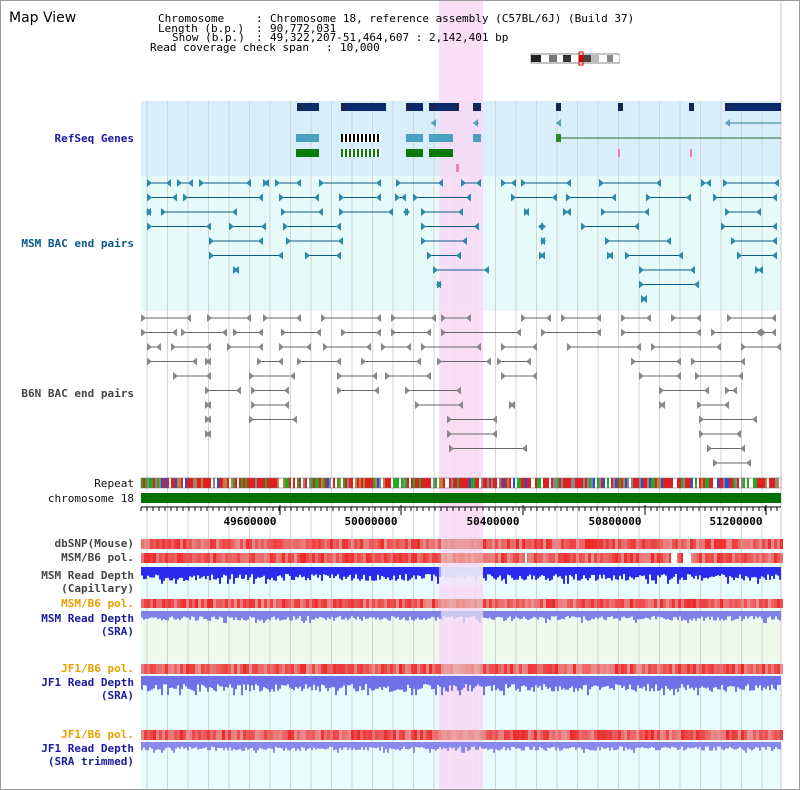 This screenshot has height=790, width=800. Describe the element at coordinates (87, 618) in the screenshot. I see `track-label-msm-depth-sra: MSM Read Depth` at that location.